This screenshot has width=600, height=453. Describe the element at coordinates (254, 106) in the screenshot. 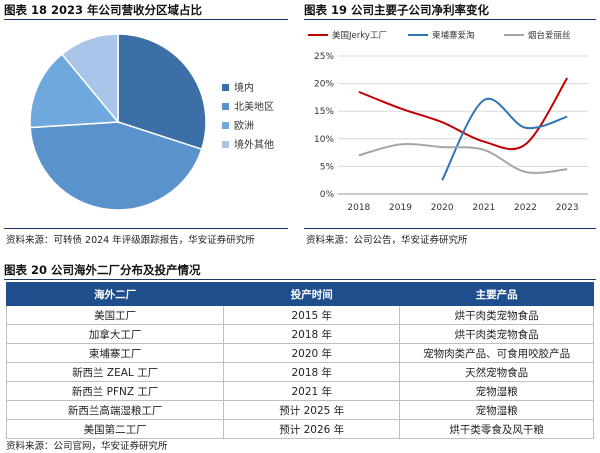

I see `pie-legend-label-1: 北美地区` at that location.